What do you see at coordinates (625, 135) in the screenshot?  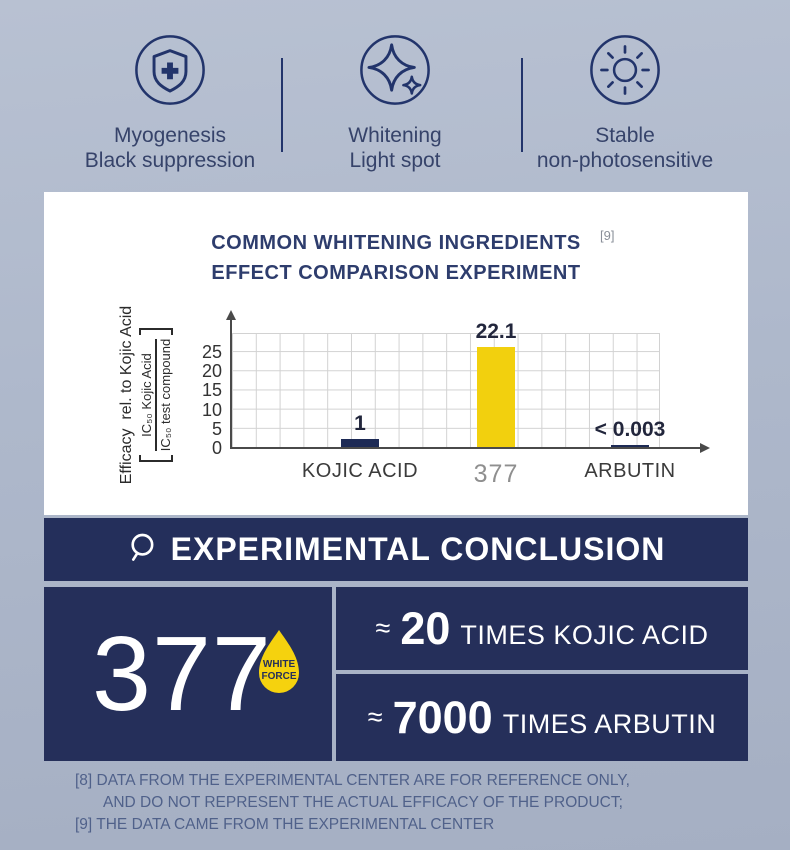 I see `feature-label-line1: Stable` at bounding box center [625, 135].